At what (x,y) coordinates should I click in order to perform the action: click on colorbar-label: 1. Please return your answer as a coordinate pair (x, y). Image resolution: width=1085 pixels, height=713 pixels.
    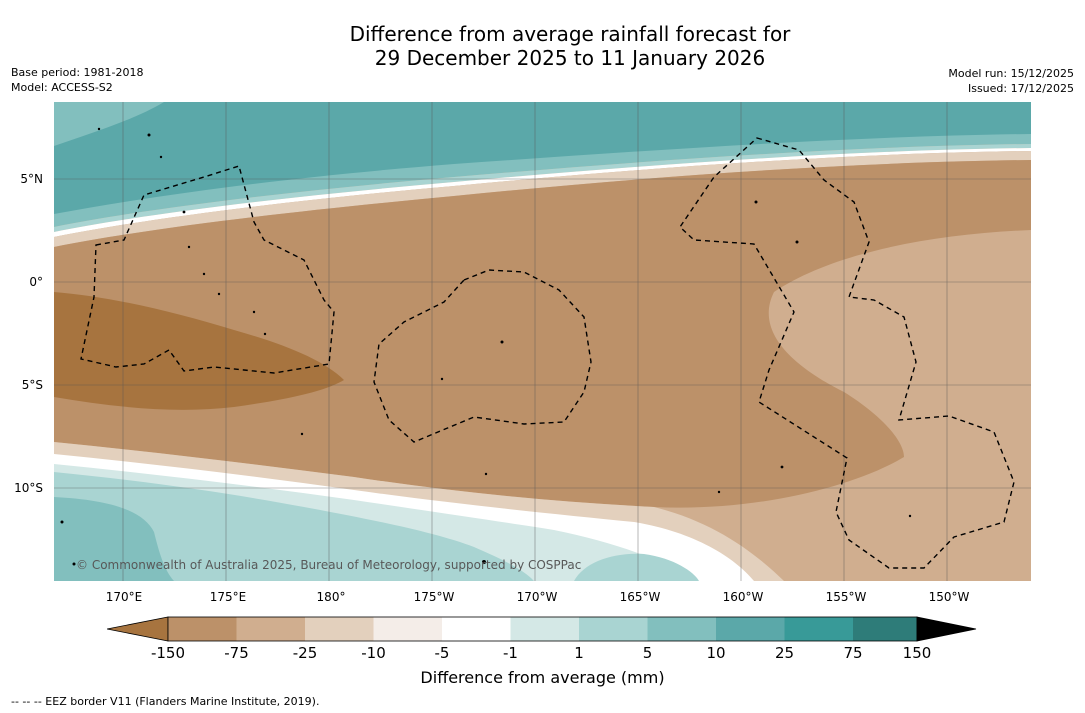
    Looking at the image, I should click on (579, 653).